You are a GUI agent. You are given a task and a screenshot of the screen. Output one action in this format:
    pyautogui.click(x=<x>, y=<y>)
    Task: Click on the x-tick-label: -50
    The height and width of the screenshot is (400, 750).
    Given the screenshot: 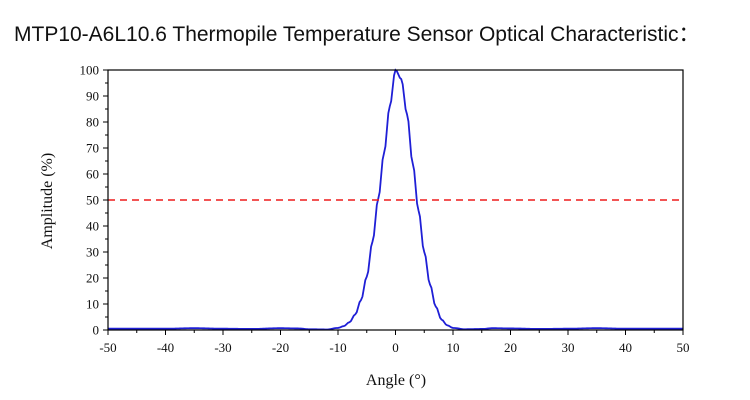 What is the action you would take?
    pyautogui.click(x=107, y=347)
    